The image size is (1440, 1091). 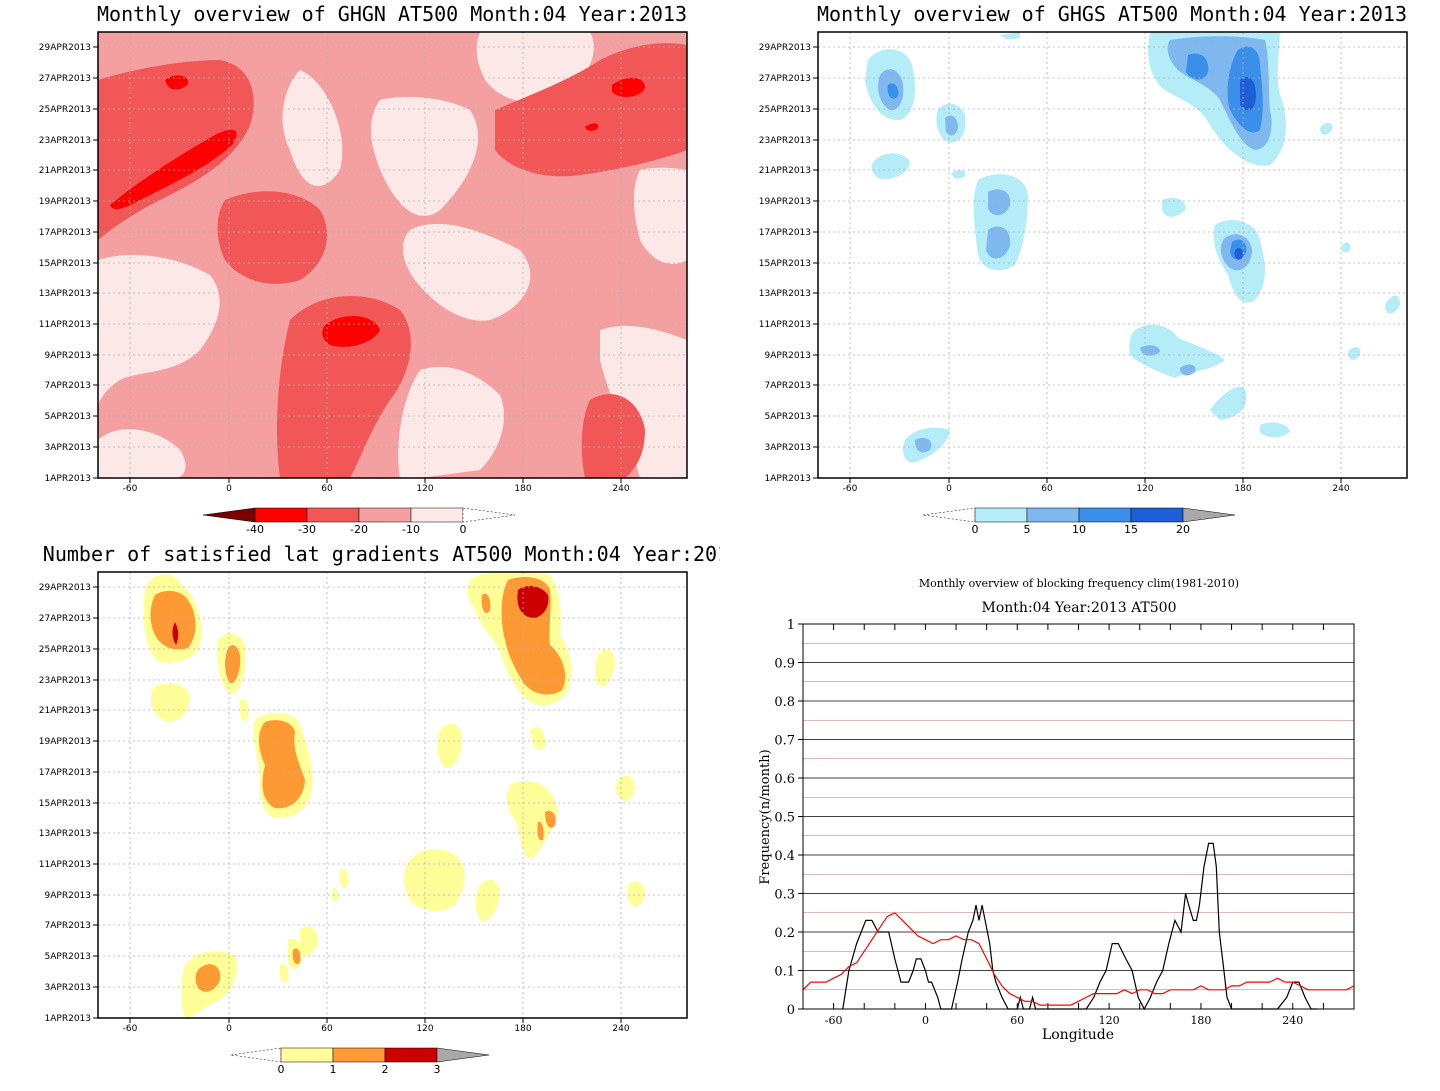 What do you see at coordinates (1145, 486) in the screenshot?
I see `ghgs-x-tick: 120` at bounding box center [1145, 486].